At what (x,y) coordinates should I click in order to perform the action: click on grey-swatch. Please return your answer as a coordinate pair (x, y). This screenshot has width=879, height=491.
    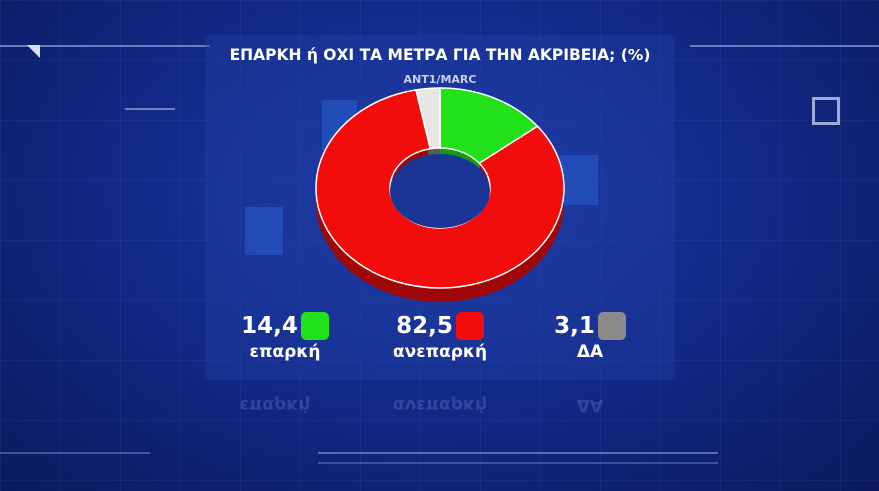
    Looking at the image, I should click on (611, 326).